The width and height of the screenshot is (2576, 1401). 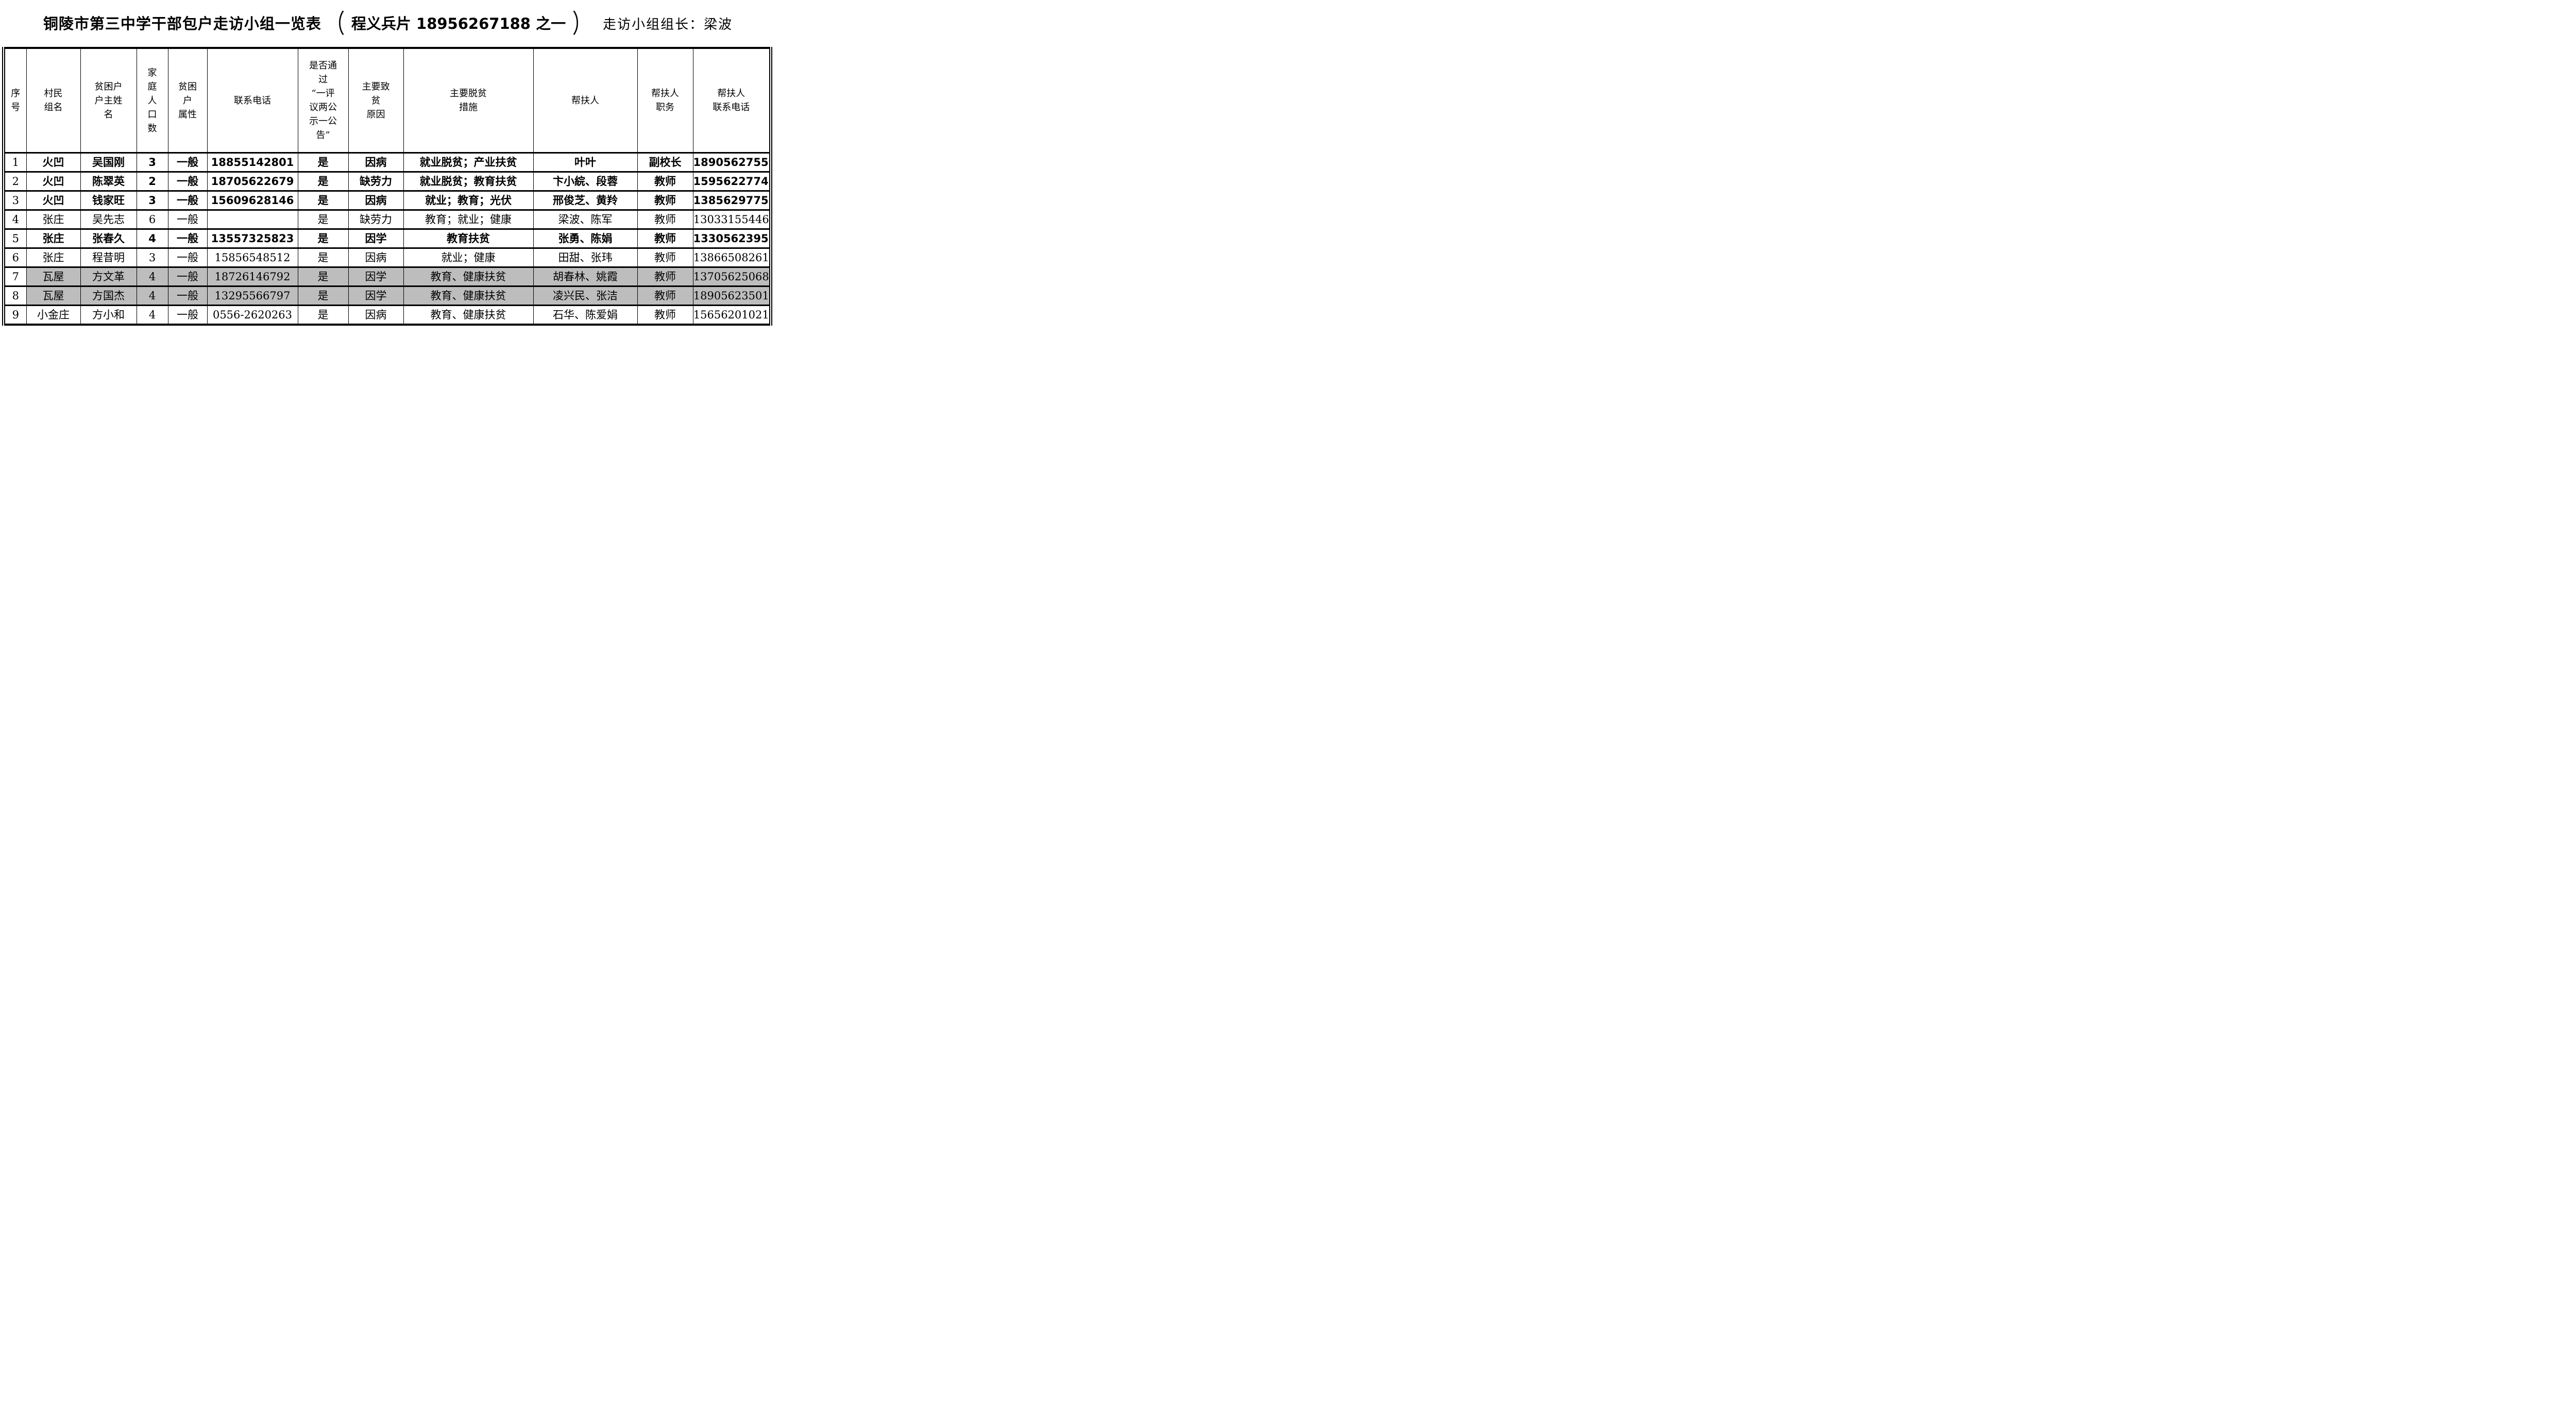 What do you see at coordinates (323, 100) in the screenshot?
I see `header-passed-review: 是否通 过 “一评 议两公 示一公 告”` at bounding box center [323, 100].